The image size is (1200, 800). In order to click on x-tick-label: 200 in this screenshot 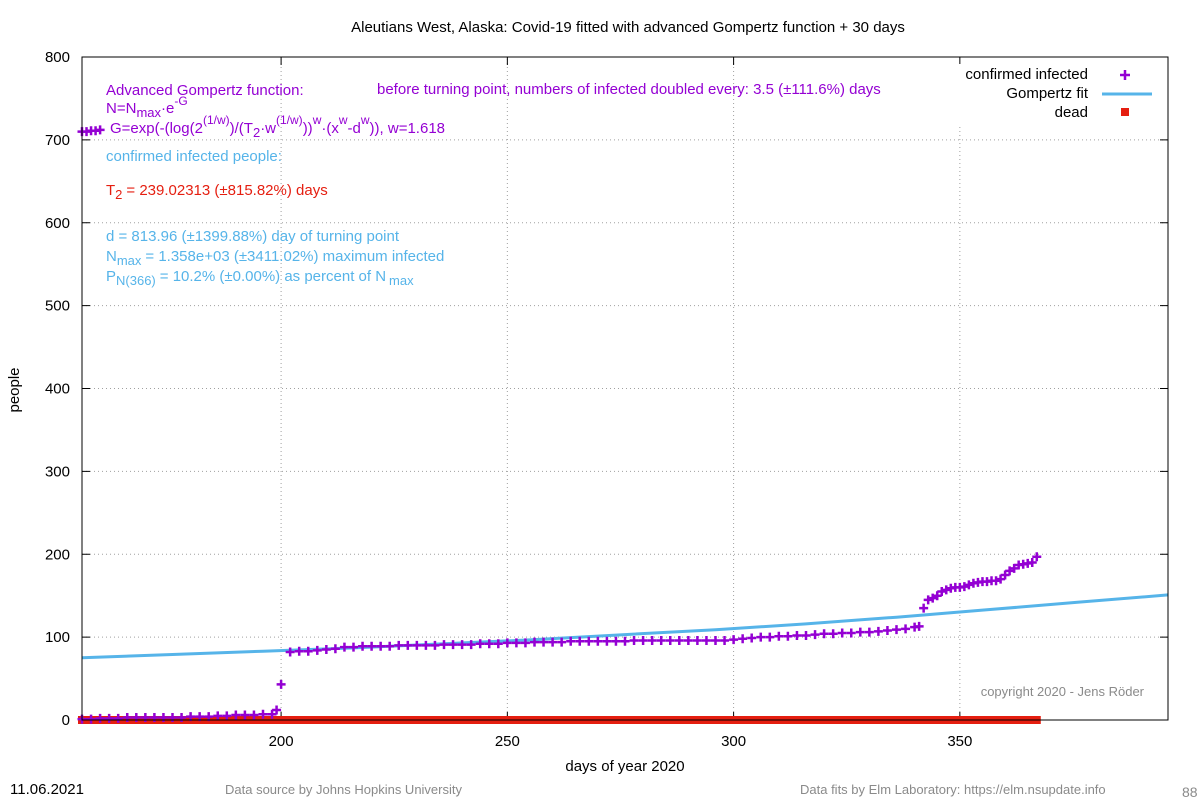, I will do `click(281, 741)`.